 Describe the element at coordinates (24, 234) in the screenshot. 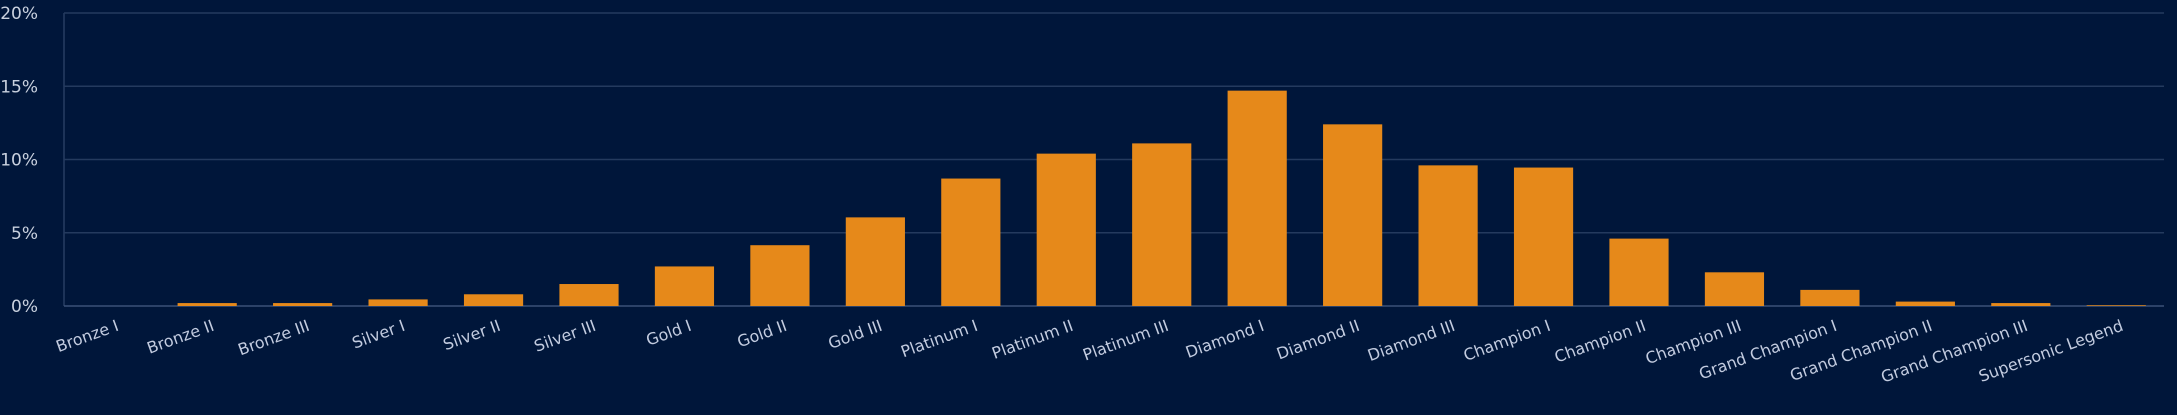

I see `y-tick-label: 5%` at that location.